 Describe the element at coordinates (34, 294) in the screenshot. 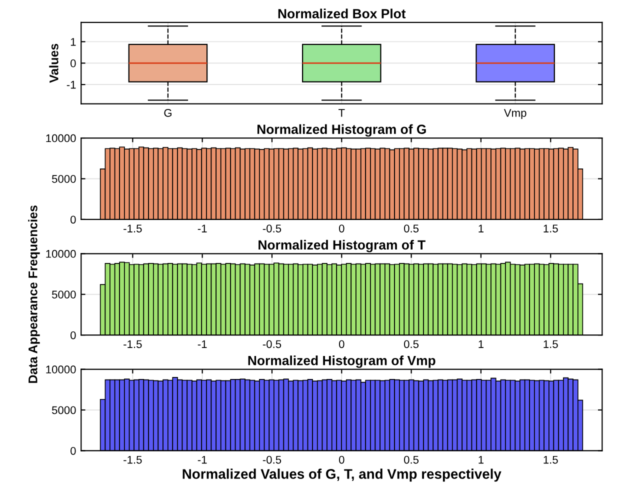

I see `y-axis-title: Data Appearance Frequencies` at that location.